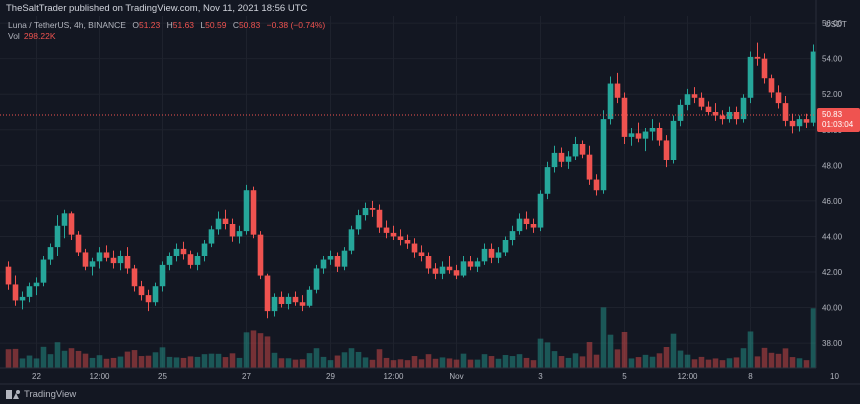 Image resolution: width=860 pixels, height=404 pixels. What do you see at coordinates (330, 376) in the screenshot?
I see `x-tick-label: 29` at bounding box center [330, 376].